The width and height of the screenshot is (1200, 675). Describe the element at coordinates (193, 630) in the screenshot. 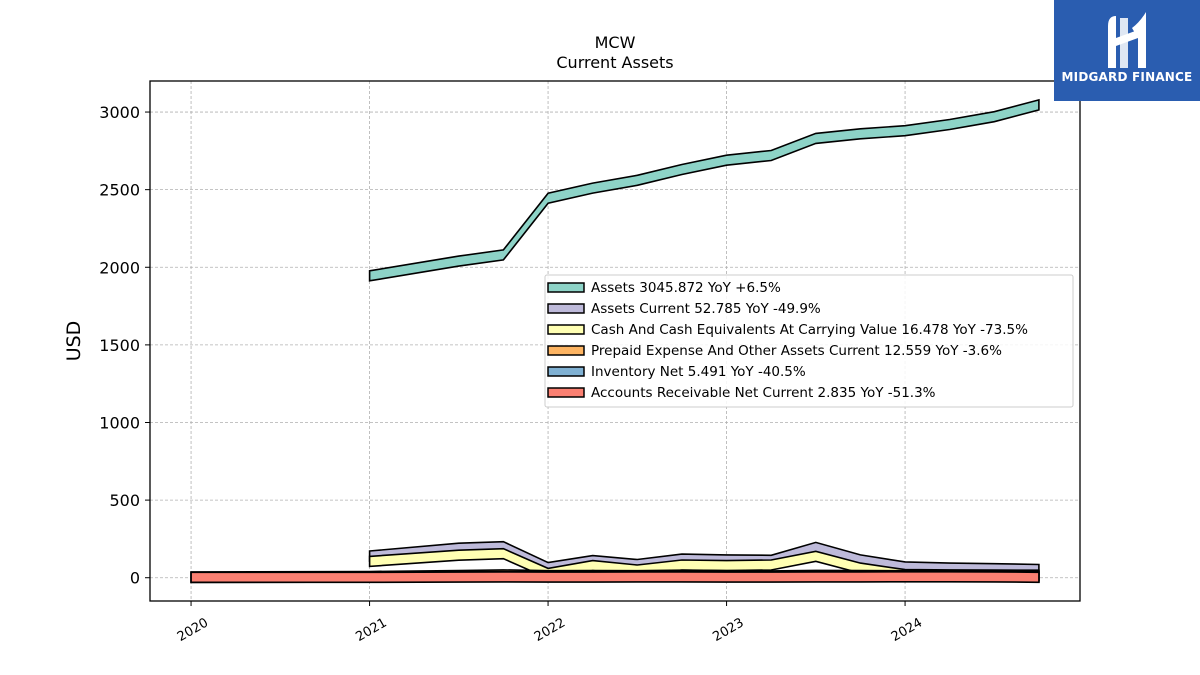

I see `x-tick-label: 2020` at that location.